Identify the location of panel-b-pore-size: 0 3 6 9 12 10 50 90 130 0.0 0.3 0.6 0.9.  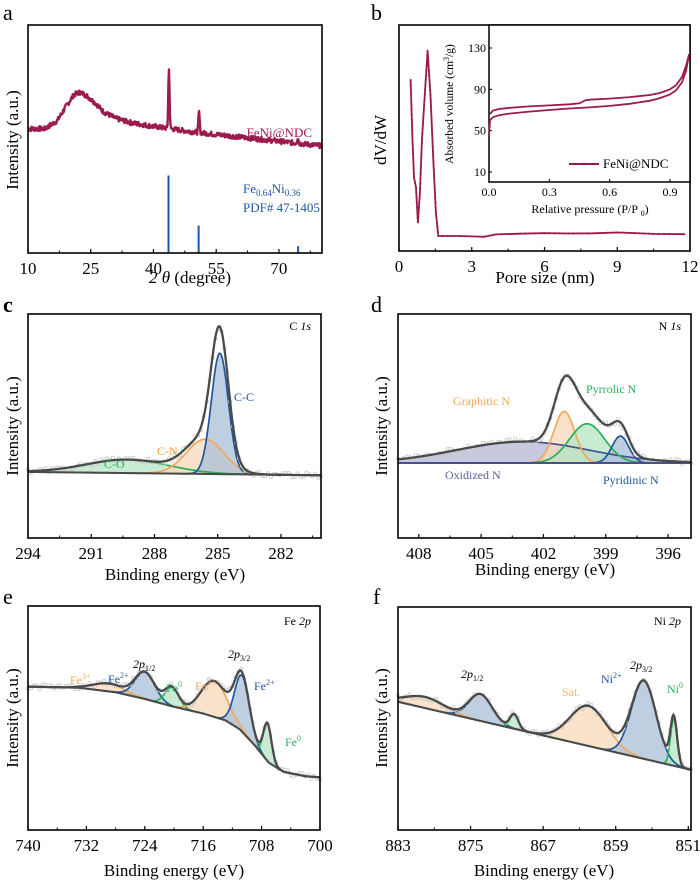
(547, 150).